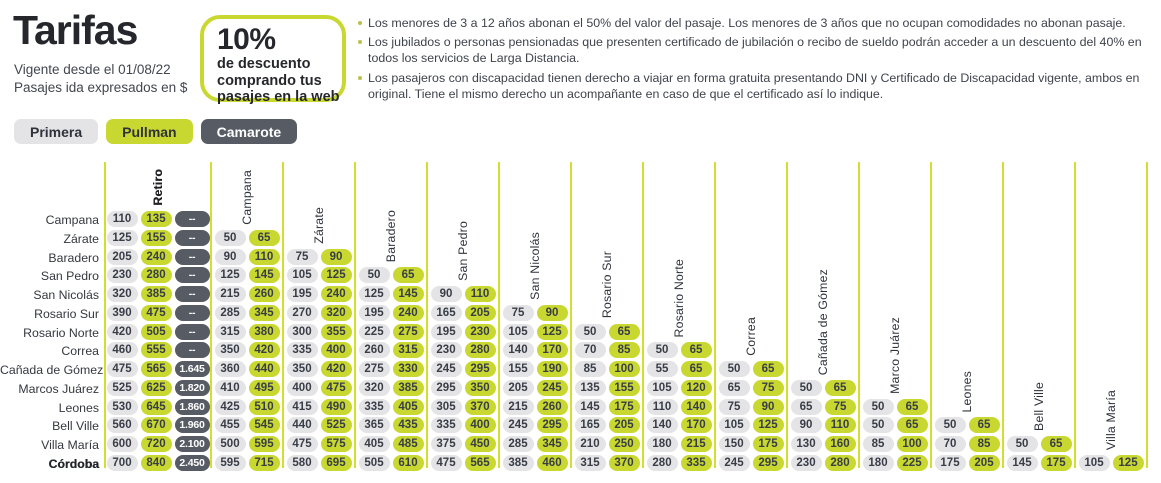  Describe the element at coordinates (336, 463) in the screenshot. I see `pullman-fare-chip: 695` at that location.